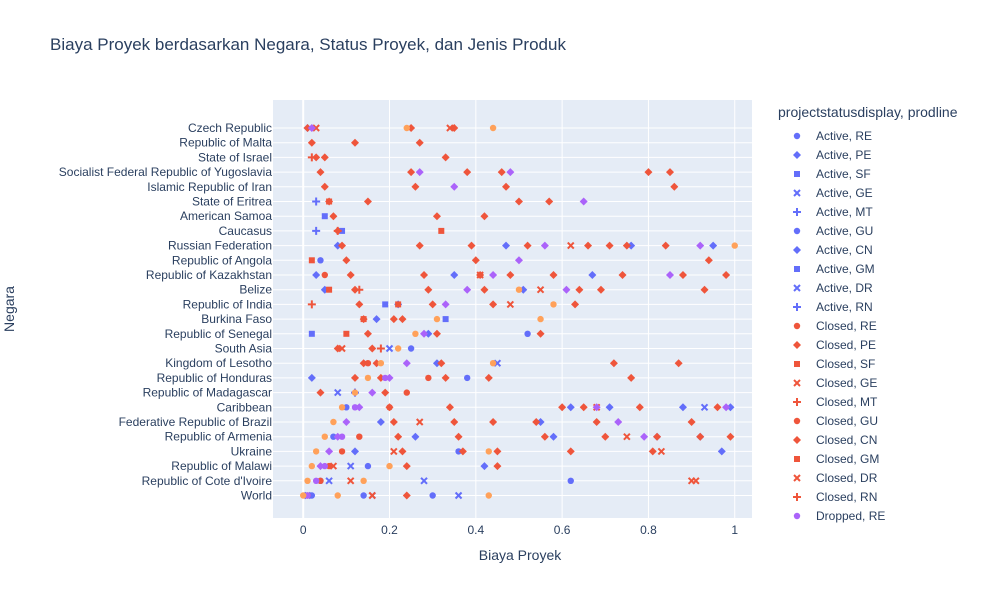  Describe the element at coordinates (885, 515) in the screenshot. I see `legend-item: Dropped, RE` at that location.